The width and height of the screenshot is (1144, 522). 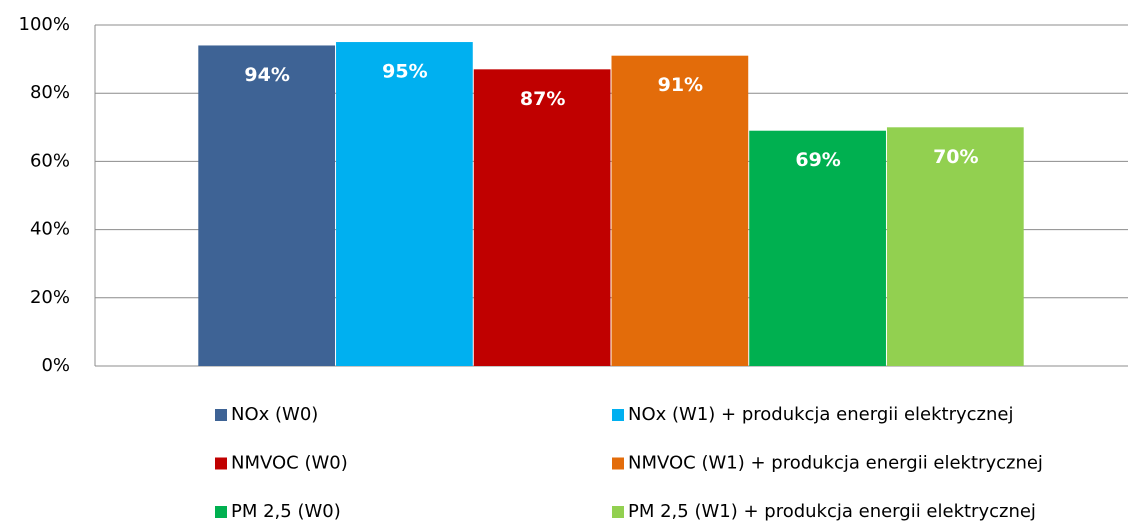 What do you see at coordinates (680, 85) in the screenshot?
I see `value-label: 91%` at bounding box center [680, 85].